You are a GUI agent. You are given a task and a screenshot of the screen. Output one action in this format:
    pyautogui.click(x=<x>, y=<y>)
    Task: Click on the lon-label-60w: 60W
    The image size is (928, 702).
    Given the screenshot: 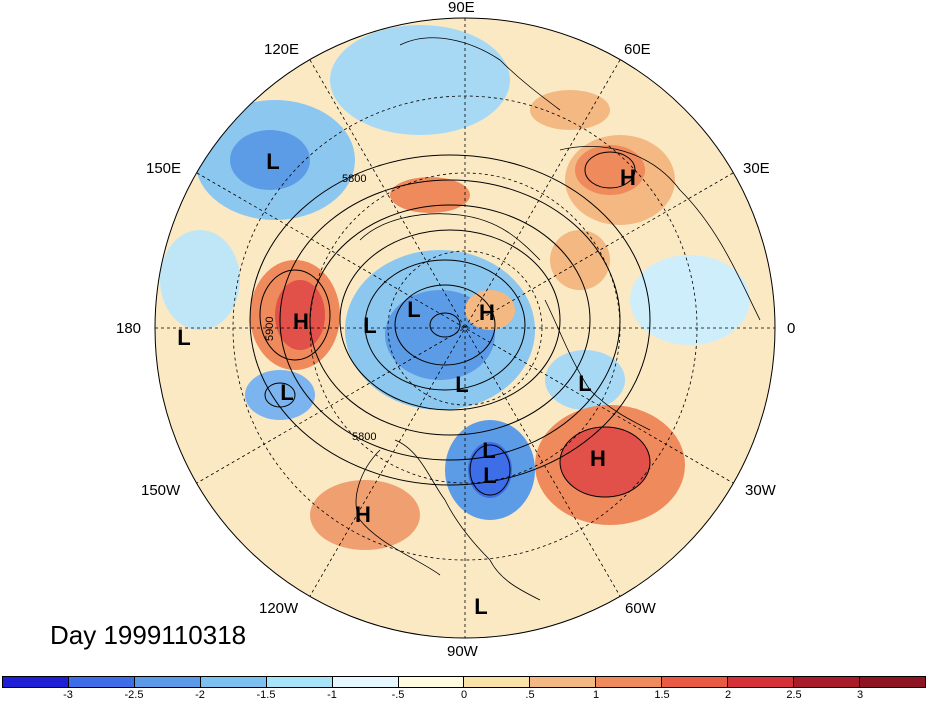 What is the action you would take?
    pyautogui.click(x=640, y=608)
    